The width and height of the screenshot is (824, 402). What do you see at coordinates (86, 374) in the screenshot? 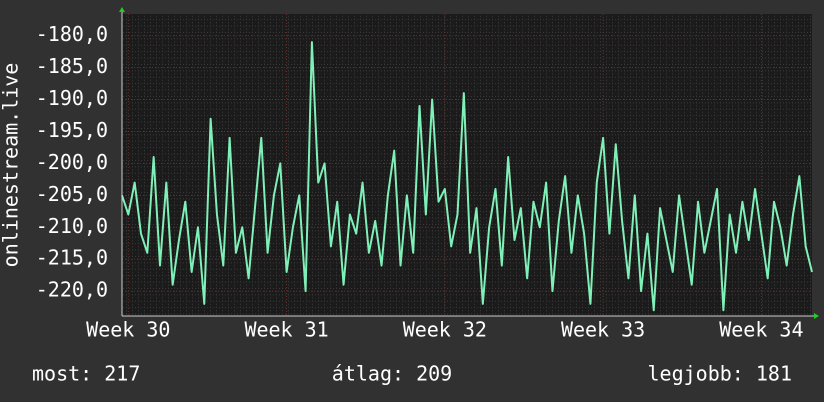
I see `stat-label: most: 217` at bounding box center [86, 374].